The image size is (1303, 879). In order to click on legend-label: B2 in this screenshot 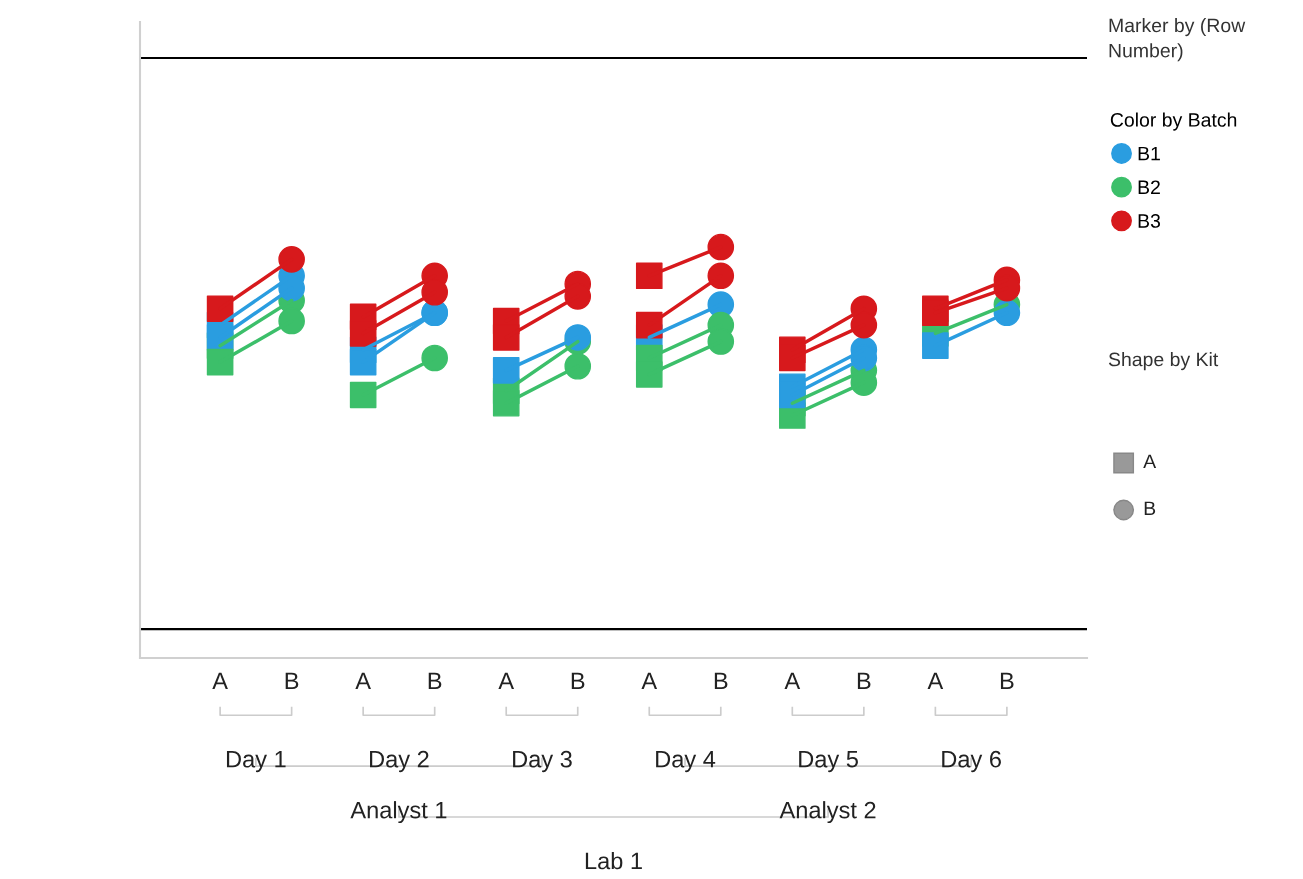, I will do `click(1149, 187)`.